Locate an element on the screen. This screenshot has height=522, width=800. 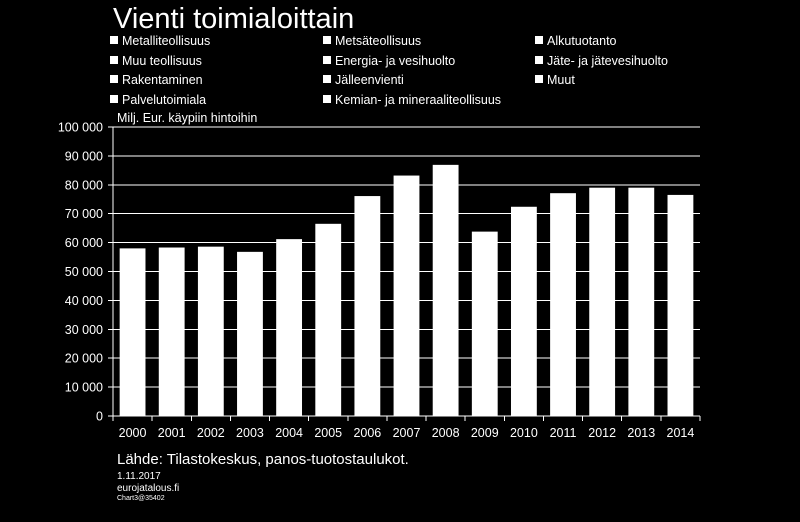
legend-item: Energia- ja vesihuolto is located at coordinates (389, 61).